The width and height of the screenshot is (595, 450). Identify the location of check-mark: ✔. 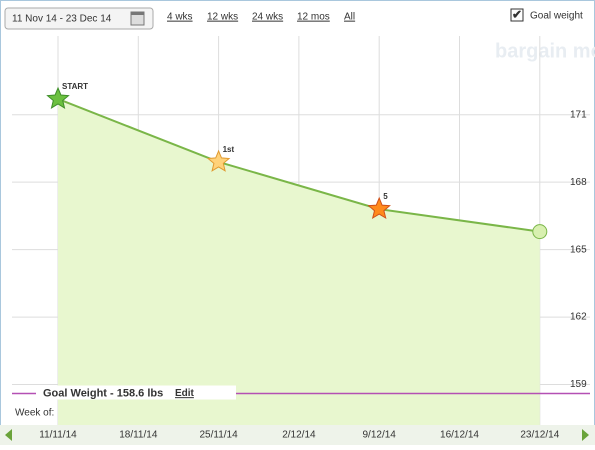
(517, 15).